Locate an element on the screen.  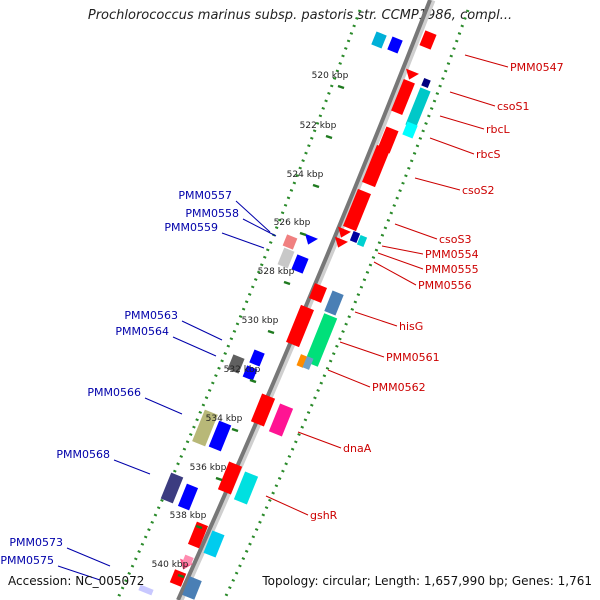
scale-label: 526 kbp is located at coordinates (292, 223).